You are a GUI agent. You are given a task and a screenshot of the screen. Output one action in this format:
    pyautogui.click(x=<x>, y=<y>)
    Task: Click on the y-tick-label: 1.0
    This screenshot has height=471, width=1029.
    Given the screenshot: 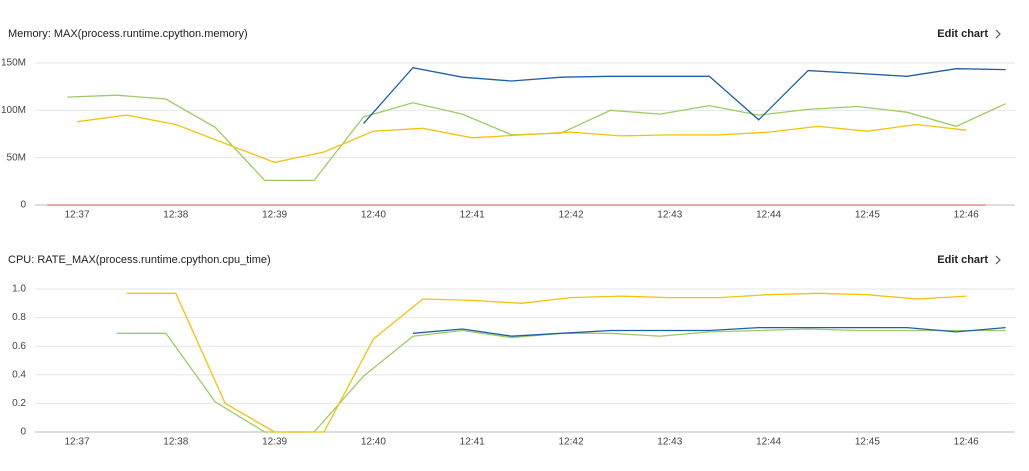 What is the action you would take?
    pyautogui.click(x=19, y=289)
    